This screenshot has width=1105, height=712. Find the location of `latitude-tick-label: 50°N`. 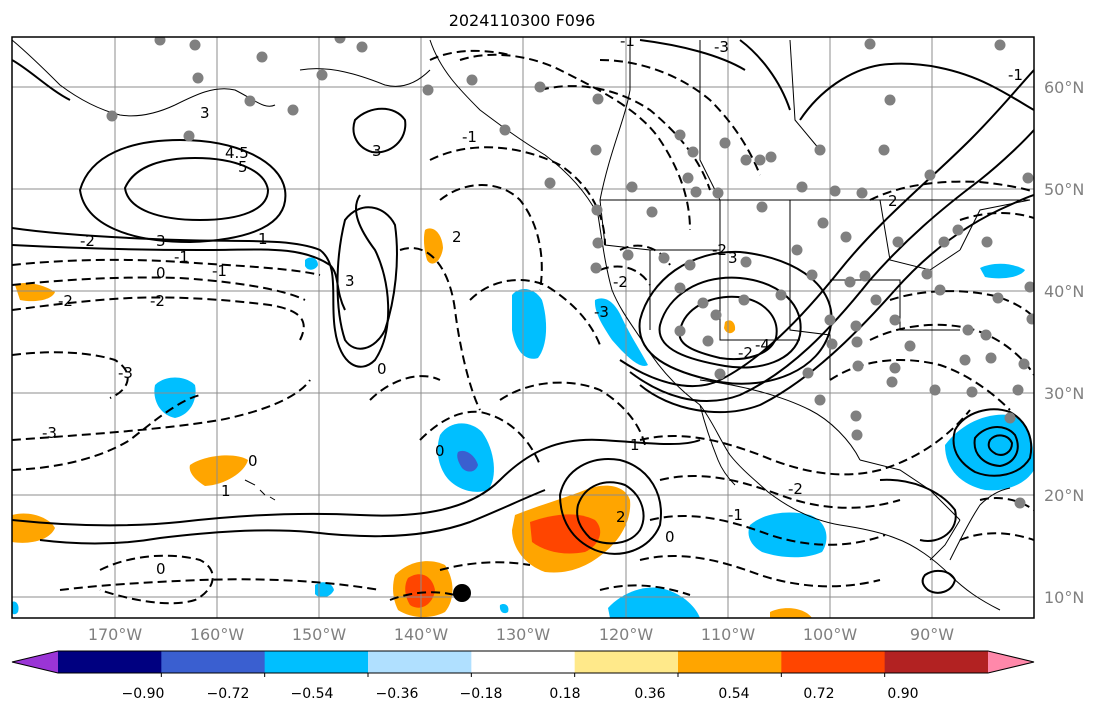

latitude-tick-label: 50°N is located at coordinates (1064, 189).